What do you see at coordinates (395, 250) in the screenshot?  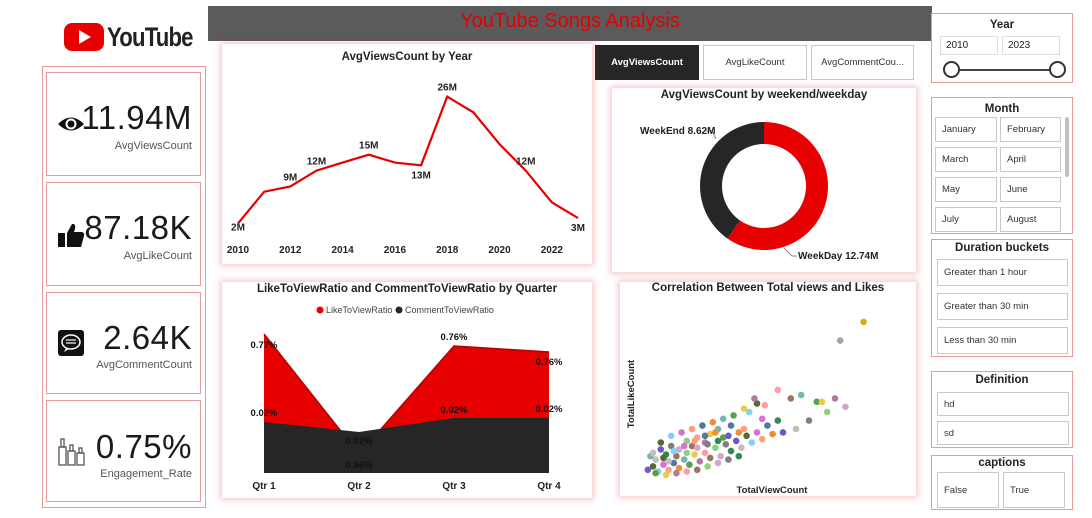 I see `x-tick-label: 2016` at bounding box center [395, 250].